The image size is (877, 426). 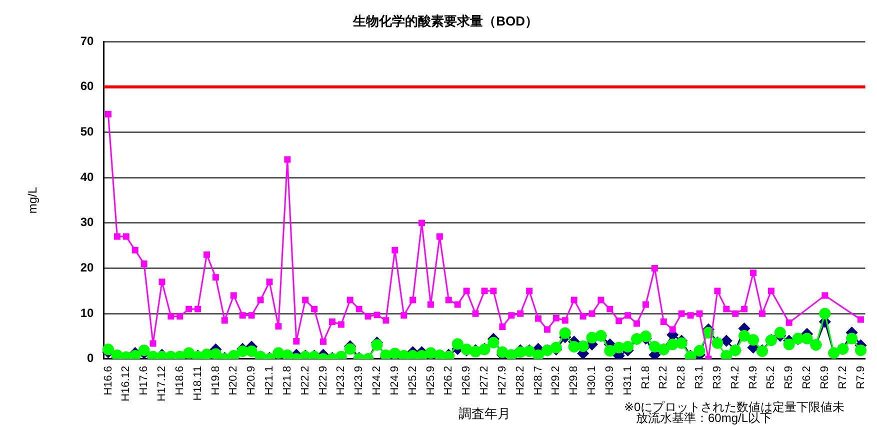 What do you see at coordinates (574, 381) in the screenshot?
I see `x-tick-label: H29.8` at bounding box center [574, 381].